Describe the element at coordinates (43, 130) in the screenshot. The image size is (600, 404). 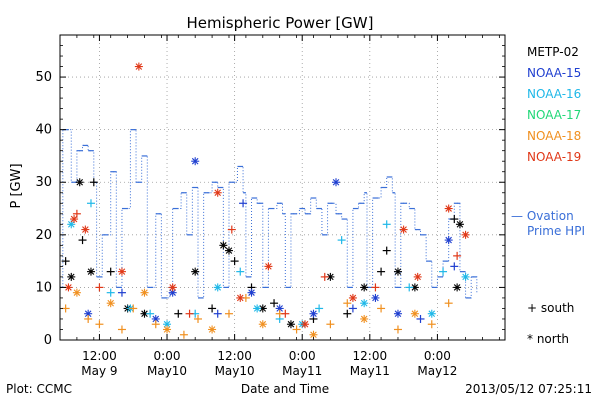
I see `y-tick-label: 40` at that location.